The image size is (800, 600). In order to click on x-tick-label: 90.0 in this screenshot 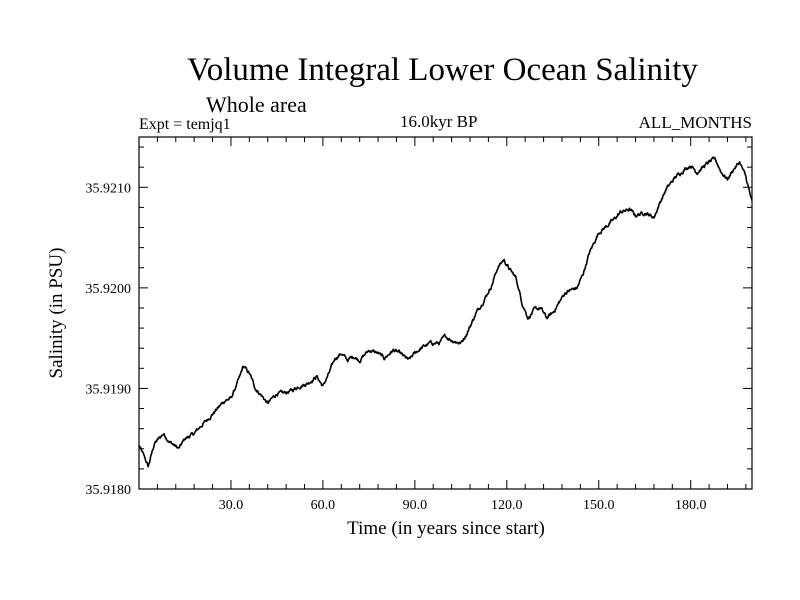, I will do `click(415, 505)`.